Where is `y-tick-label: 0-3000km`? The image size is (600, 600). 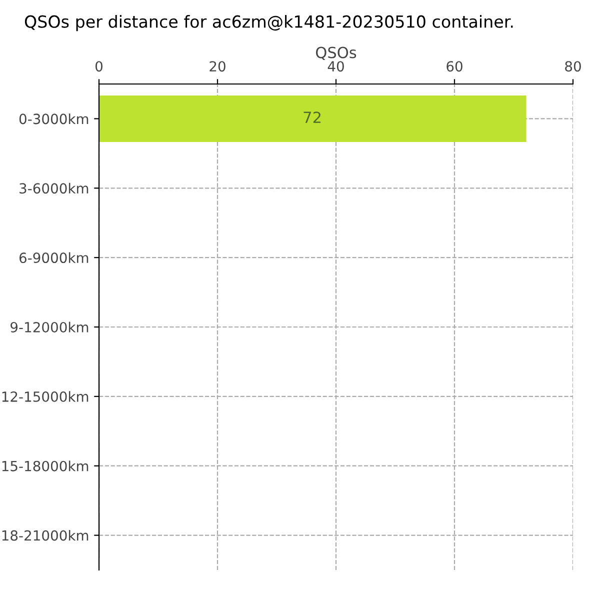 y-tick-label: 0-3000km is located at coordinates (53, 118).